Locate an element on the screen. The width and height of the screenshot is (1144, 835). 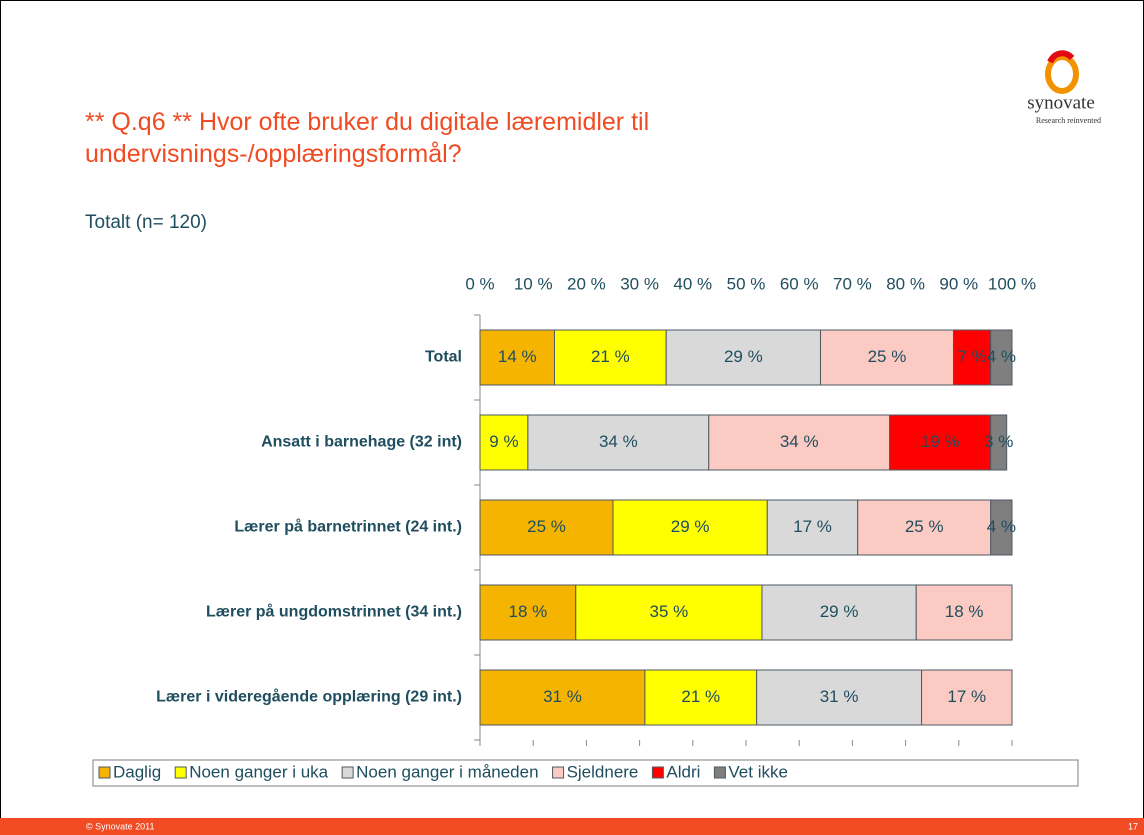
chart-subtitle: Totalt (n= 120) is located at coordinates (146, 222).